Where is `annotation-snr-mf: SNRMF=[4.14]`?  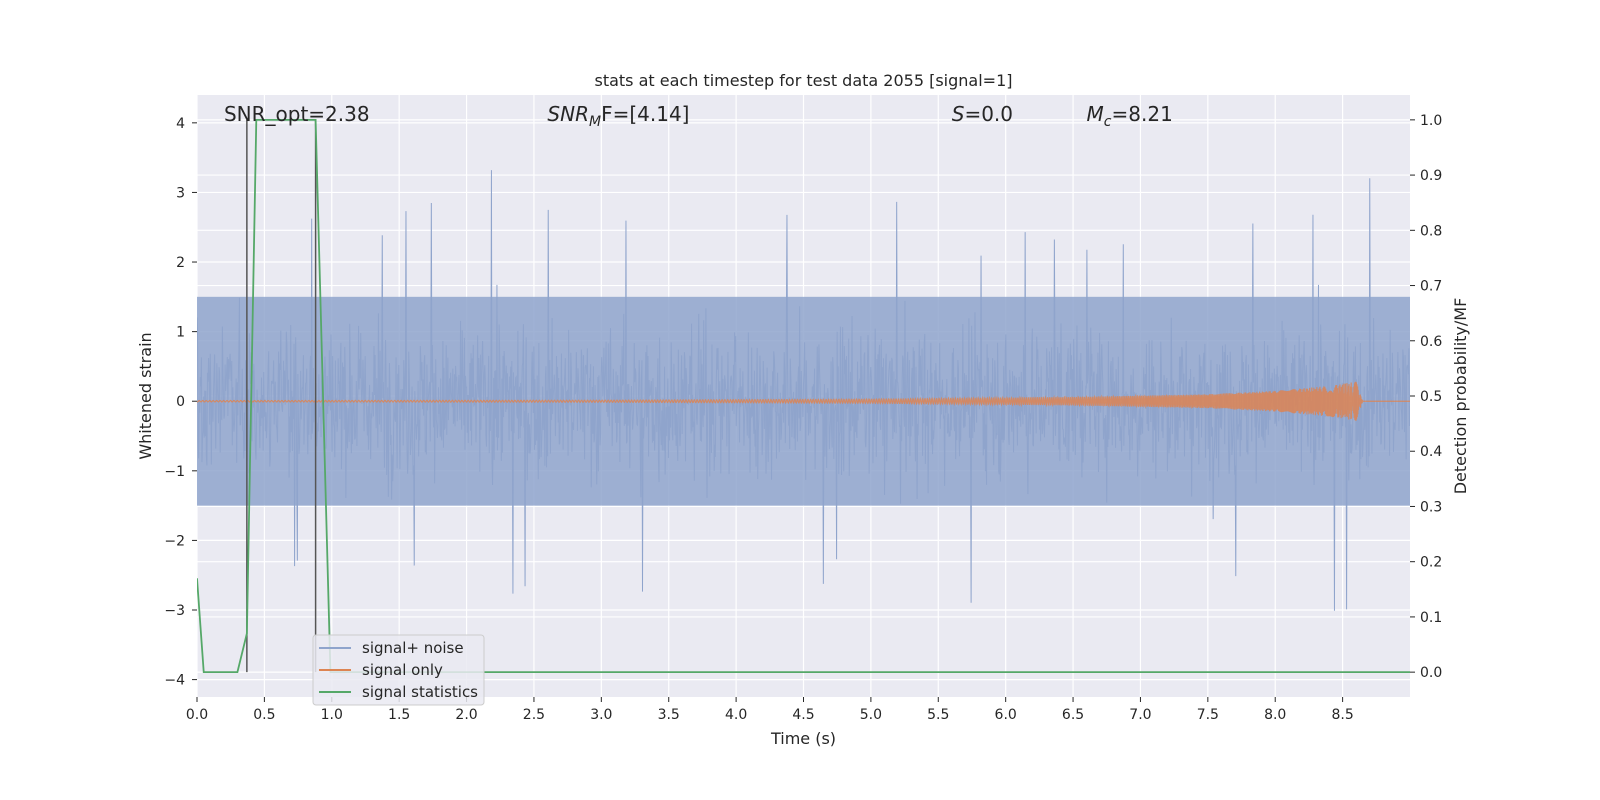
annotation-snr-mf: SNRMF=[4.14] is located at coordinates (618, 116).